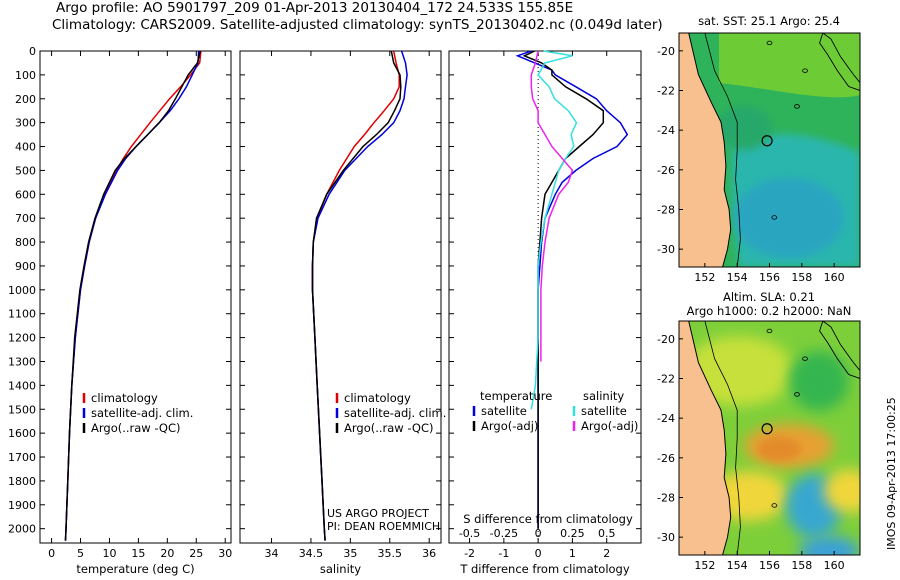 This screenshot has height=580, width=900. Describe the element at coordinates (142, 413) in the screenshot. I see `legend-label: satellite-adj. clim.` at that location.